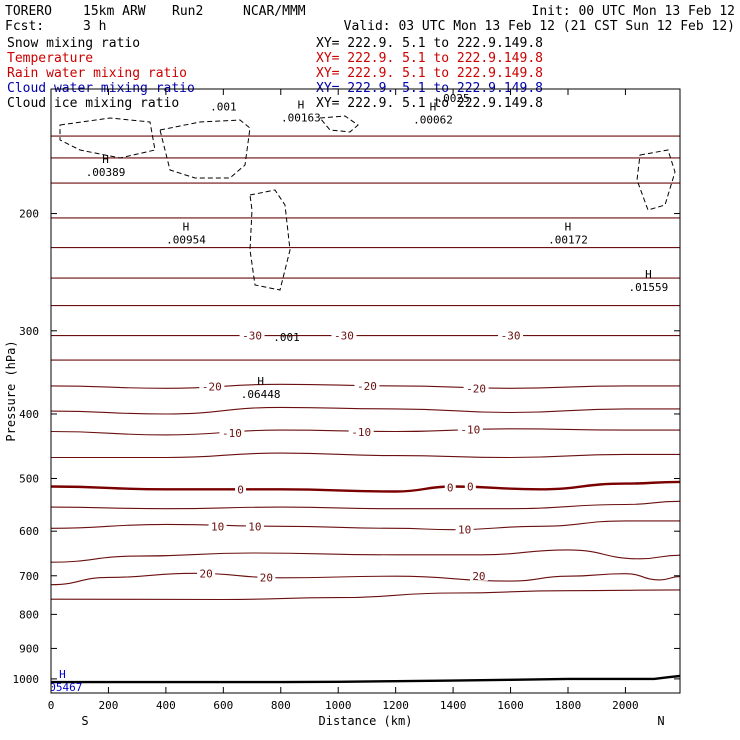 Image resolution: width=740 pixels, height=740 pixels. What do you see at coordinates (28, 11) in the screenshot?
I see `model-name: TORERO` at bounding box center [28, 11].